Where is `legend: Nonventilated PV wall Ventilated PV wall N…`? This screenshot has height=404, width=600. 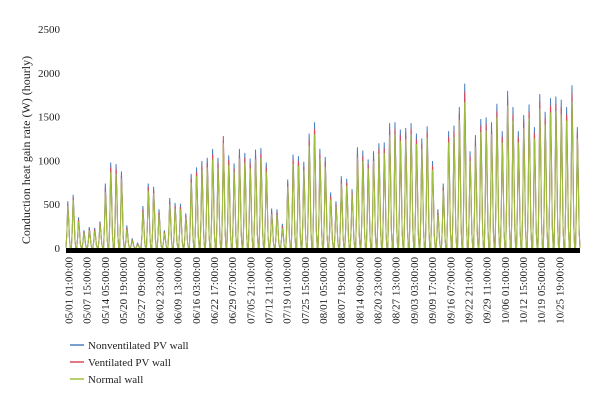 legend: Nonventilated PV wall Ventilated PV wall N… is located at coordinates (129, 363).